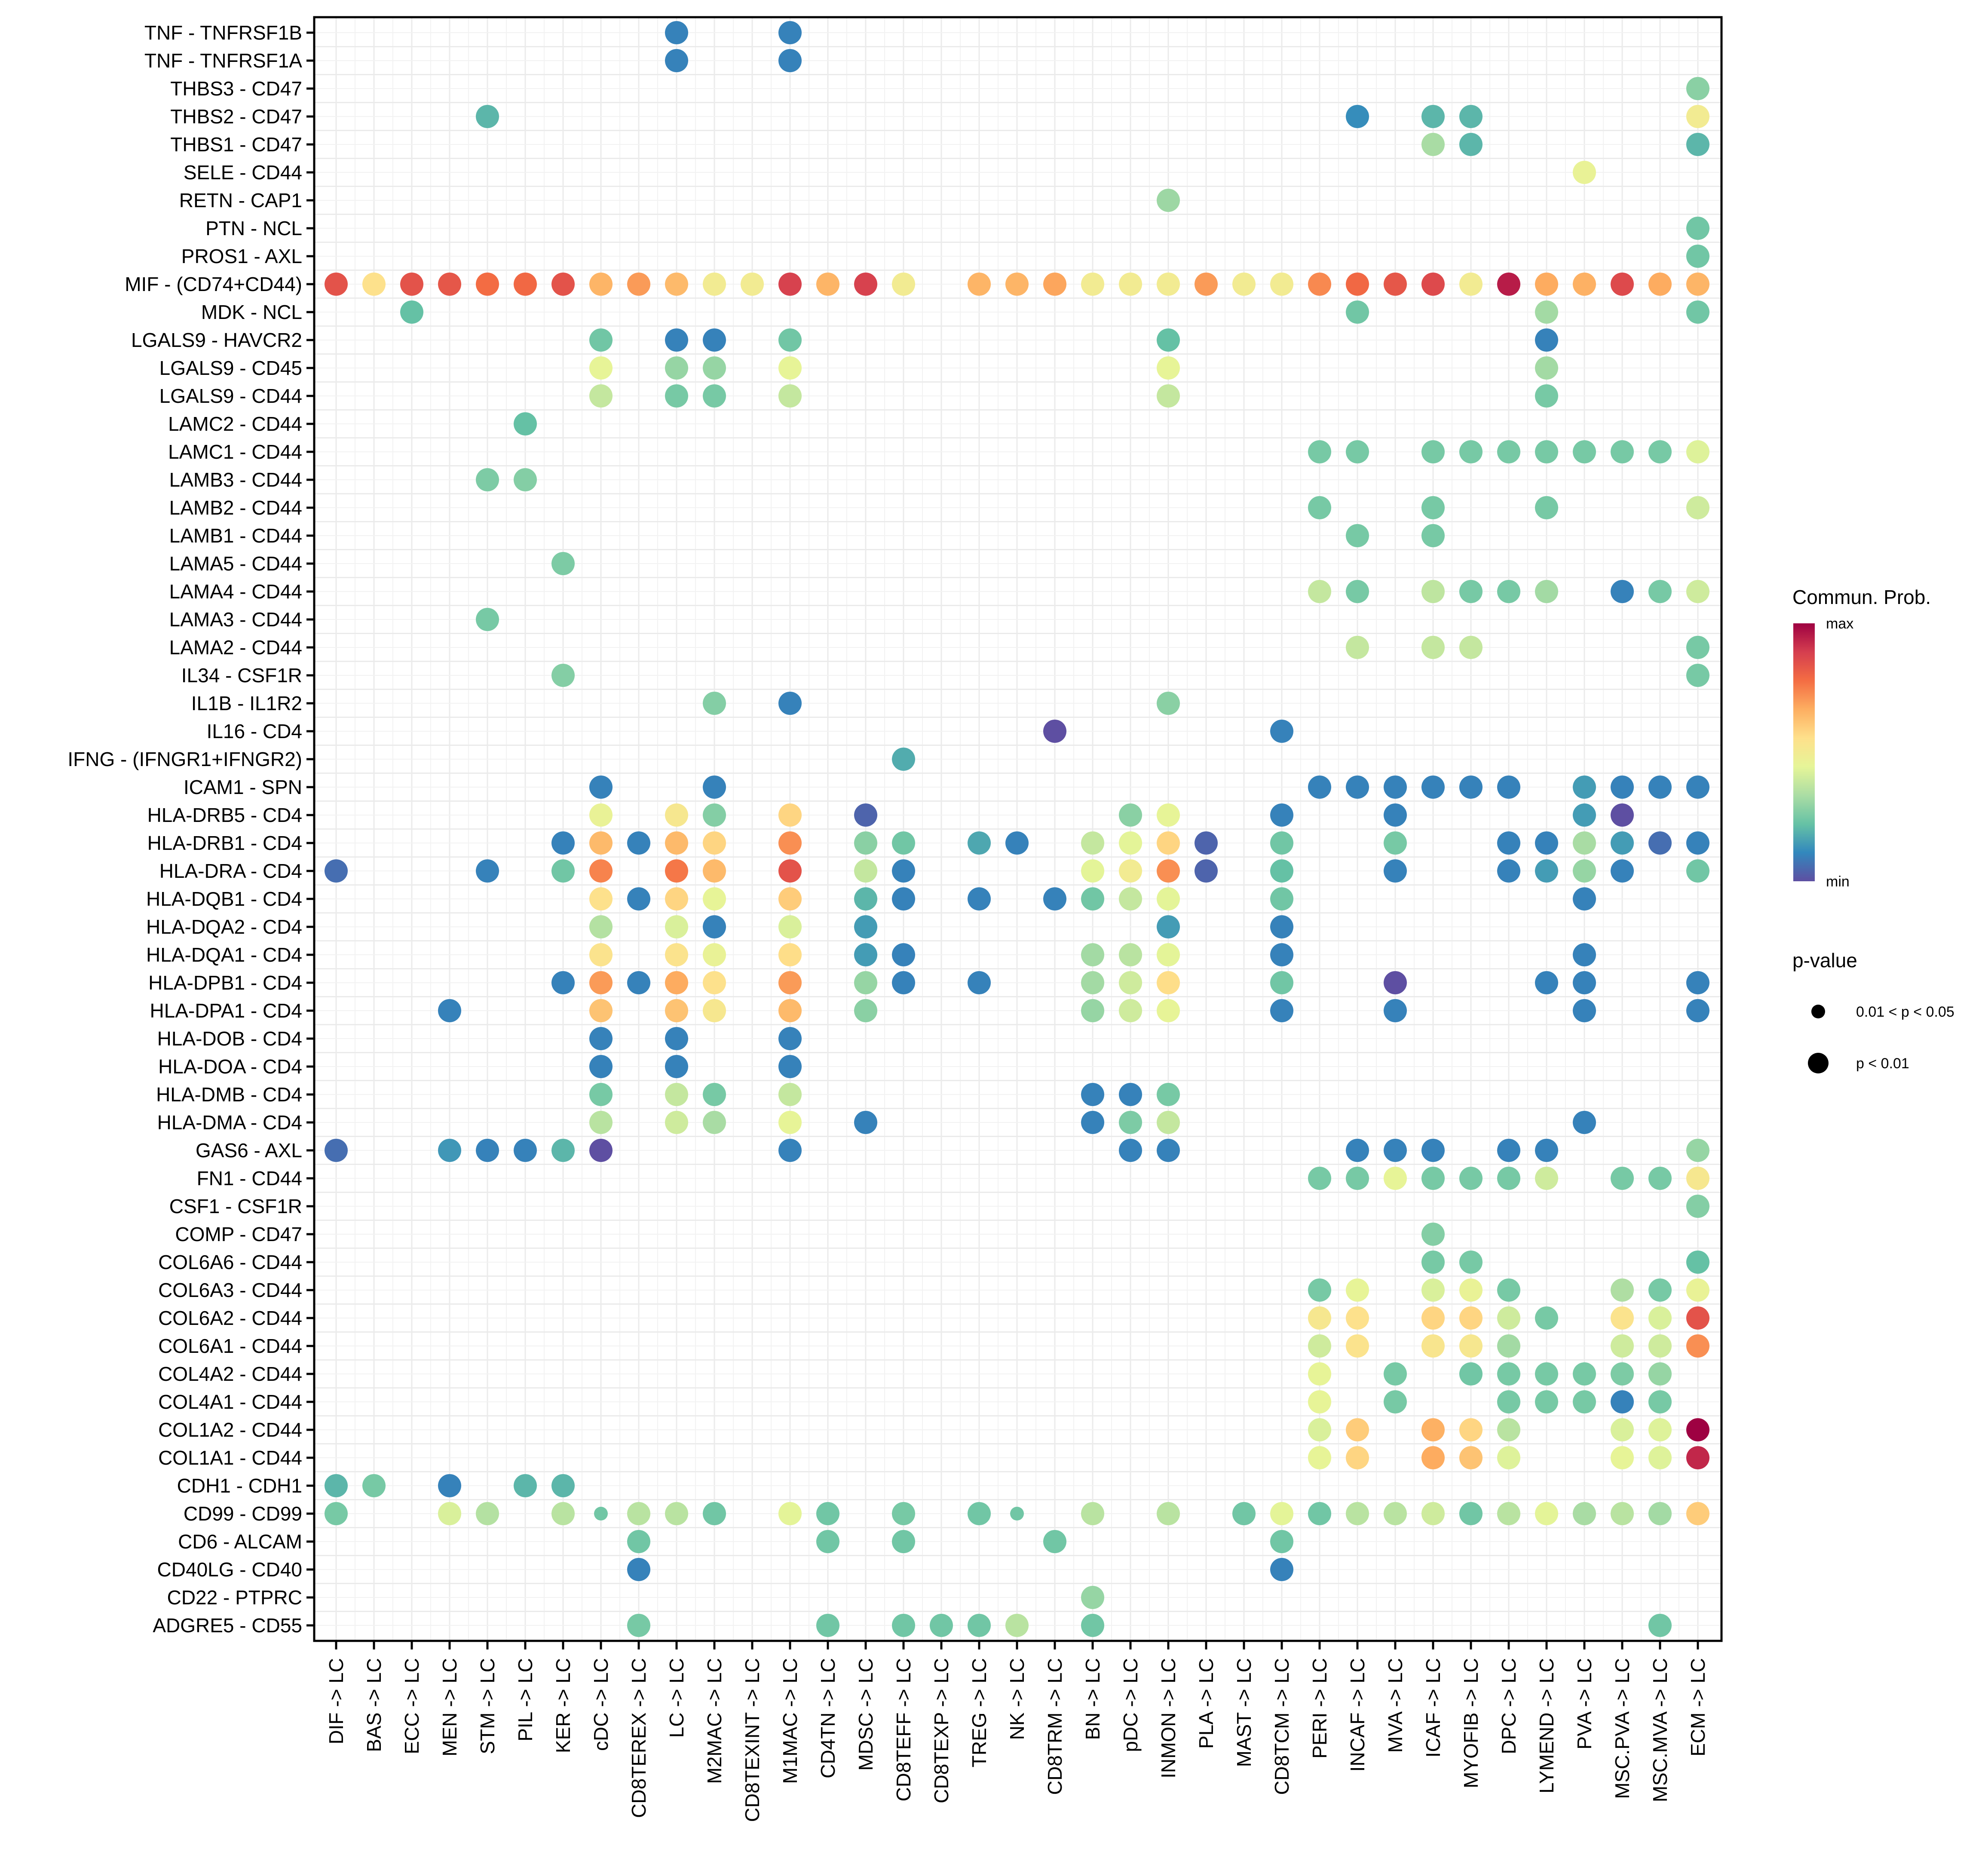 Image resolution: width=1988 pixels, height=1870 pixels. What do you see at coordinates (790, 1721) in the screenshot?
I see `x-tick-label: M1MAC -> LC` at bounding box center [790, 1721].